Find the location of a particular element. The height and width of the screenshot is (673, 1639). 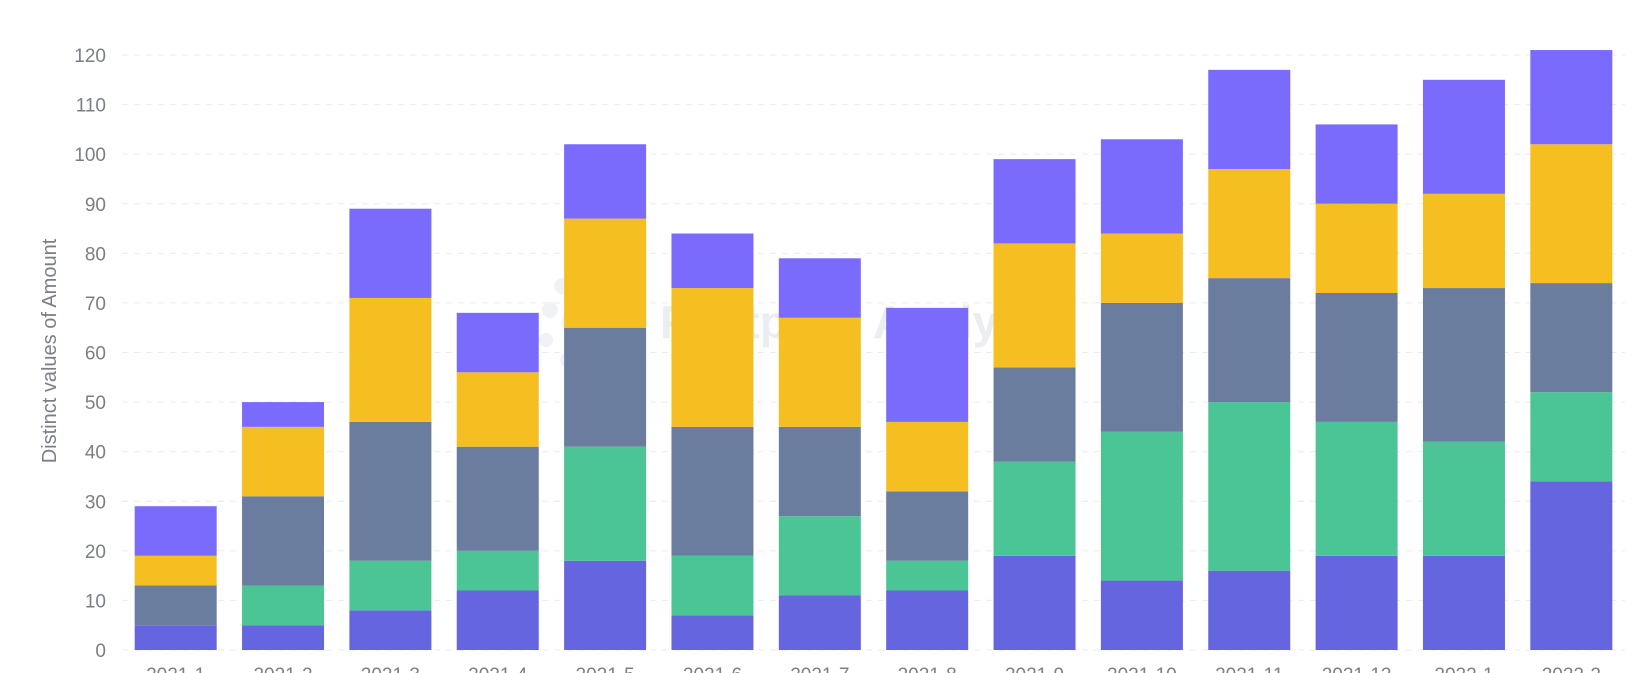

x-tick-label: 2021-8 is located at coordinates (927, 669).